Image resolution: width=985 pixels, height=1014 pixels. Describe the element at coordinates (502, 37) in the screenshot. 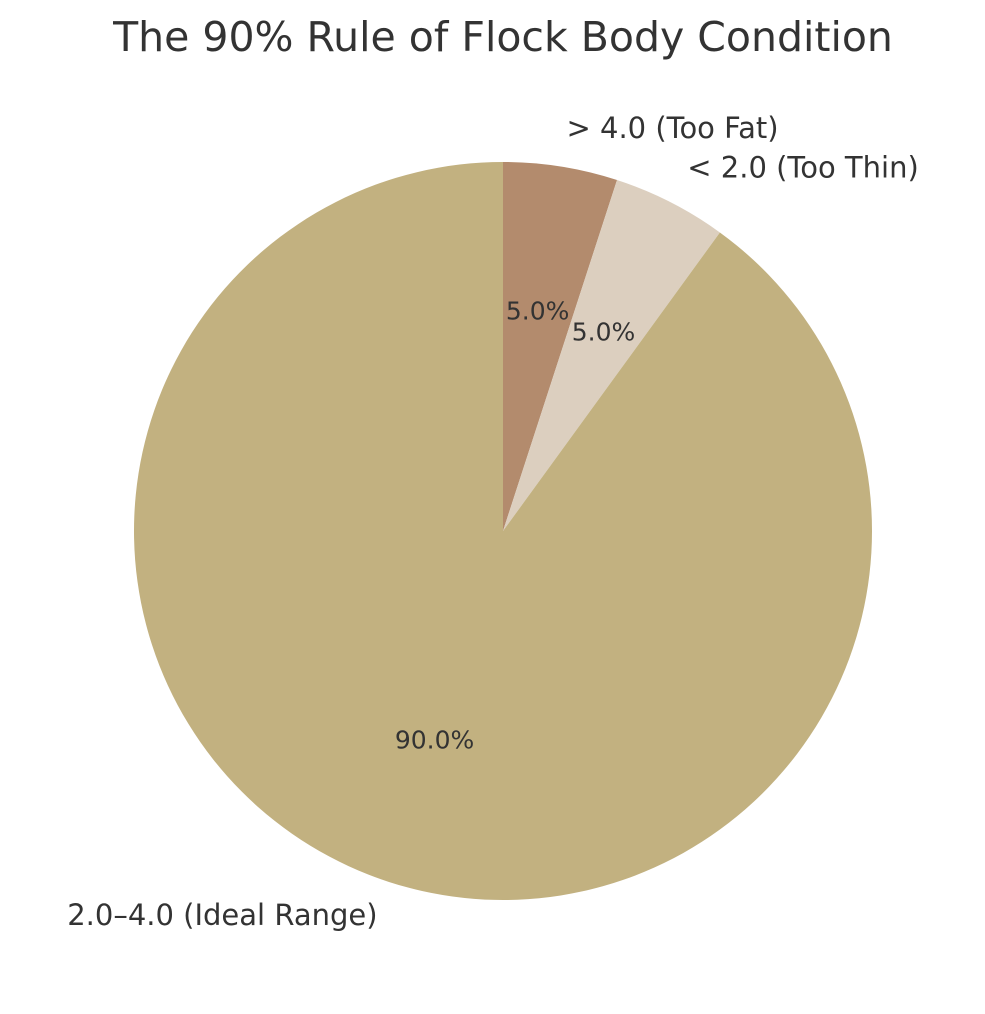

I see `chart-title: The 90% Rule of Flock Body Condition` at that location.